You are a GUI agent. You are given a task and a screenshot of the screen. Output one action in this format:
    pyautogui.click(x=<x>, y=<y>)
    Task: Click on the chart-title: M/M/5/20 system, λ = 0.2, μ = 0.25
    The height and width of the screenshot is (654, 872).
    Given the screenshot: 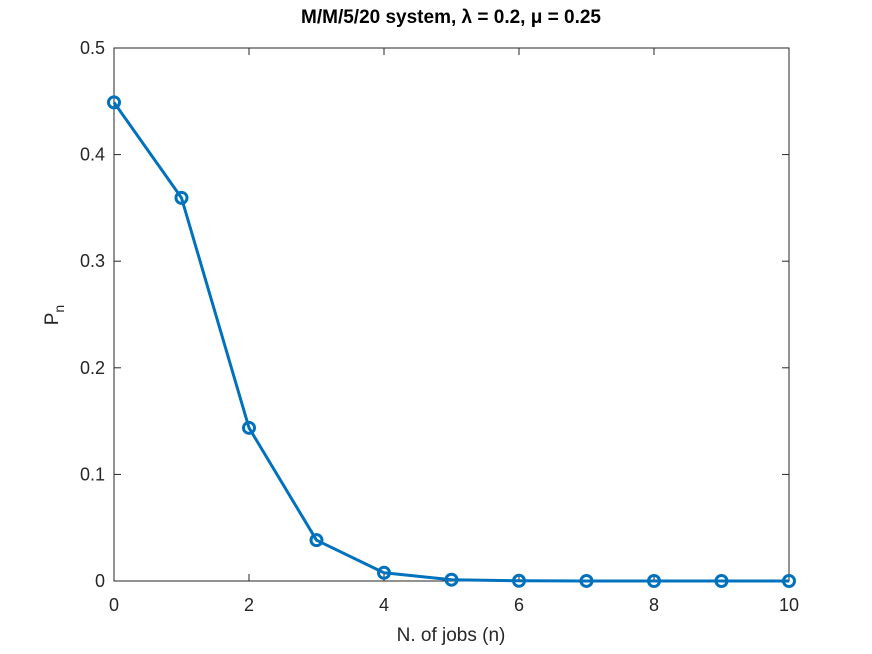 What is the action you would take?
    pyautogui.click(x=451, y=17)
    